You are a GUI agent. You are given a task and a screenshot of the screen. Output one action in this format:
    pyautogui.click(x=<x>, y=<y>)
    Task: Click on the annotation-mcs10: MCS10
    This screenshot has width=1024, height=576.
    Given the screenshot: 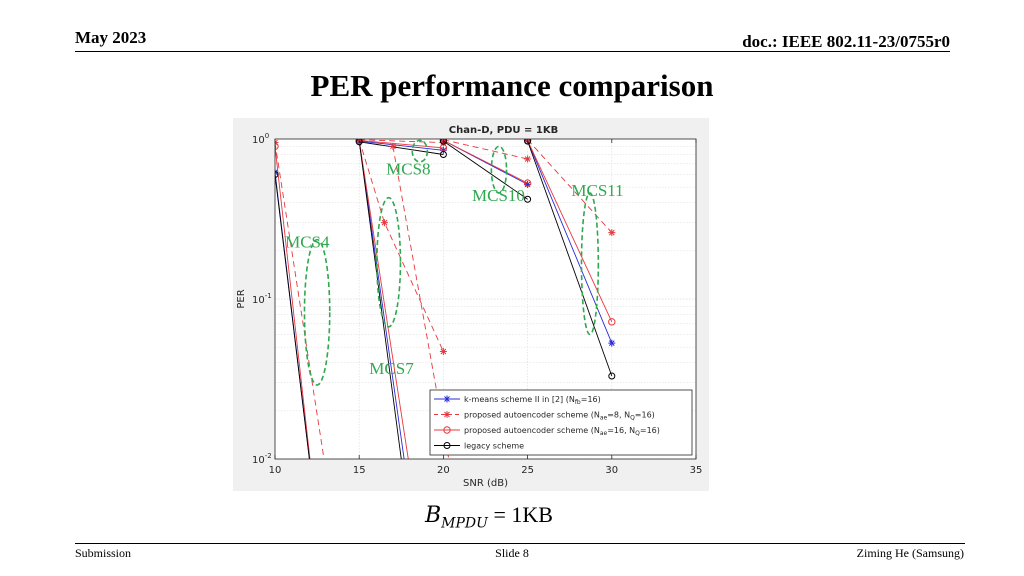 What is the action you would take?
    pyautogui.click(x=498, y=195)
    